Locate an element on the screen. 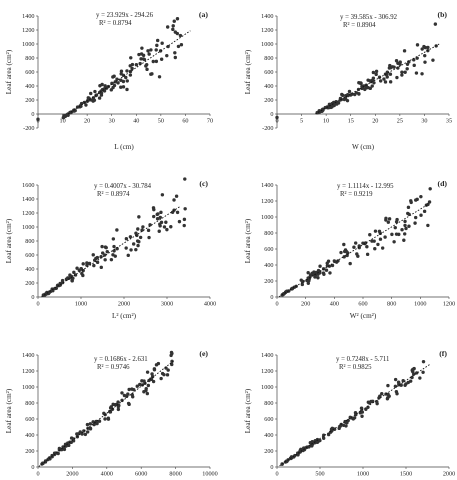 Image resolution: width=457 pixels, height=480 pixels. regression-equation: y = 1.1114x - 12.995 is located at coordinates (365, 186).